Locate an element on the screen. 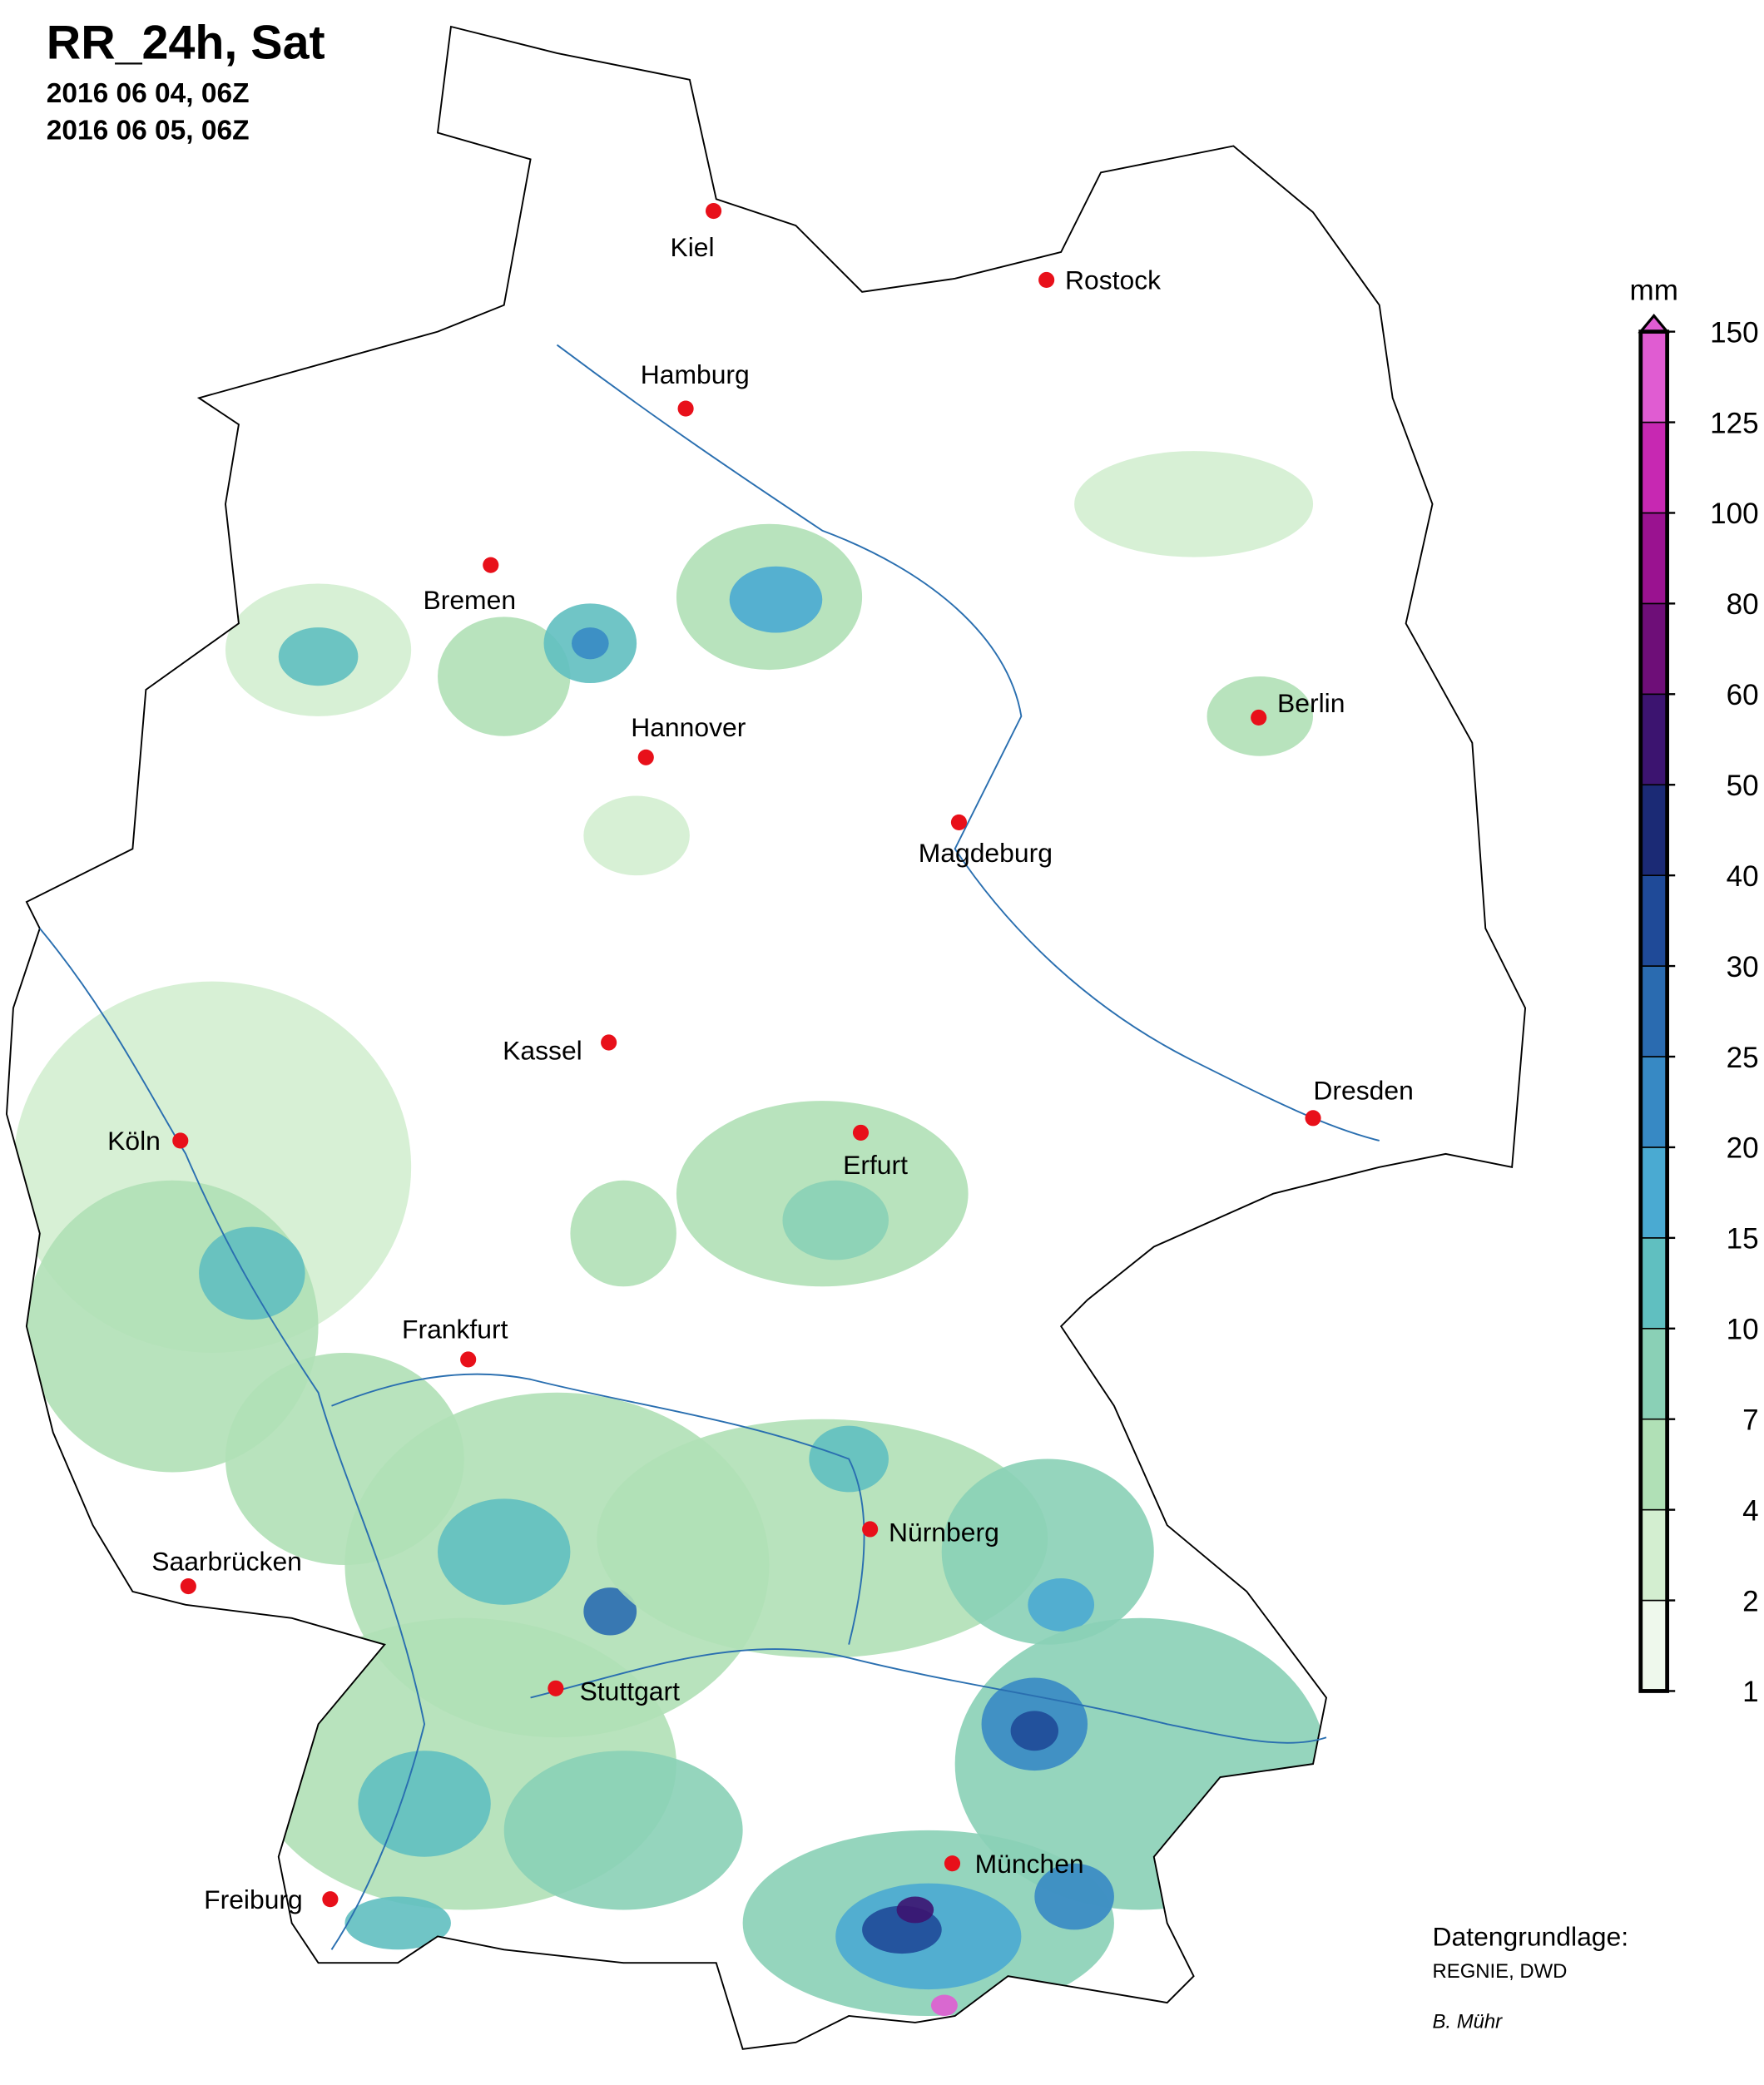 The image size is (1764, 2085). colorbar-label: 80 is located at coordinates (1743, 604).